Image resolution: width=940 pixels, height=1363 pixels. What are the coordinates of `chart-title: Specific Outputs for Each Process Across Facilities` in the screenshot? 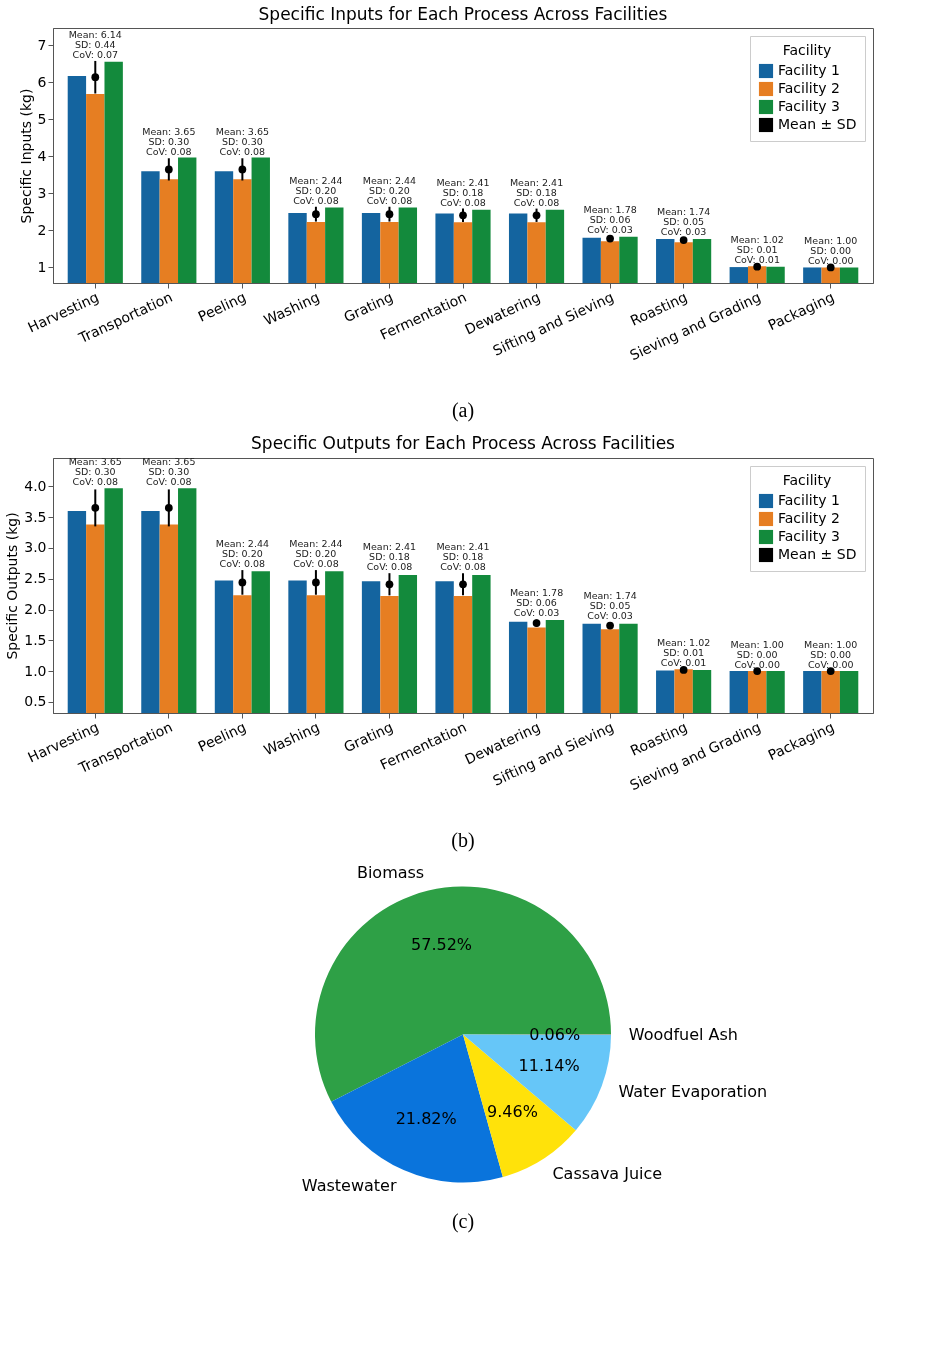 It's located at (463, 443).